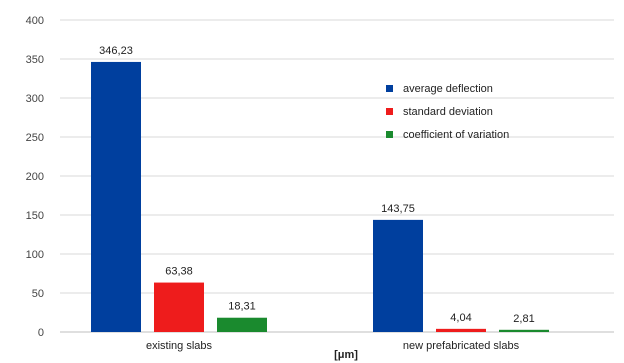 The image size is (624, 363). What do you see at coordinates (35, 60) in the screenshot?
I see `y-tick-label: 350` at bounding box center [35, 60].